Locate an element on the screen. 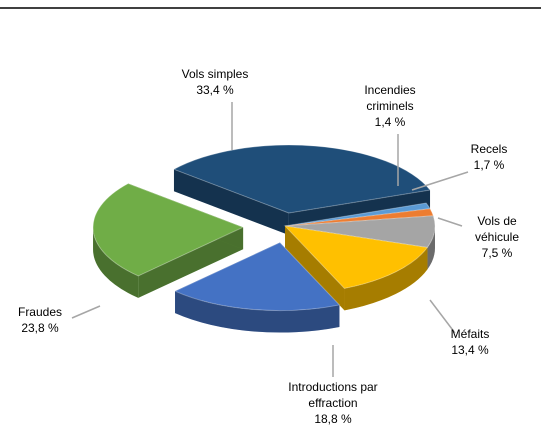 The height and width of the screenshot is (441, 541). value-label: 13,4 % is located at coordinates (470, 350).